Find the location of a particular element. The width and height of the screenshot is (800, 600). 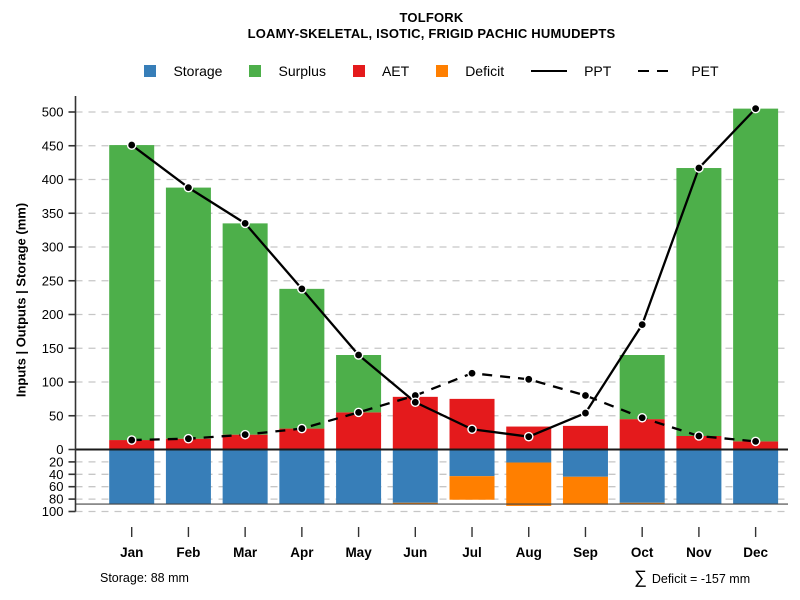

surplus-bar-may is located at coordinates (359, 384).